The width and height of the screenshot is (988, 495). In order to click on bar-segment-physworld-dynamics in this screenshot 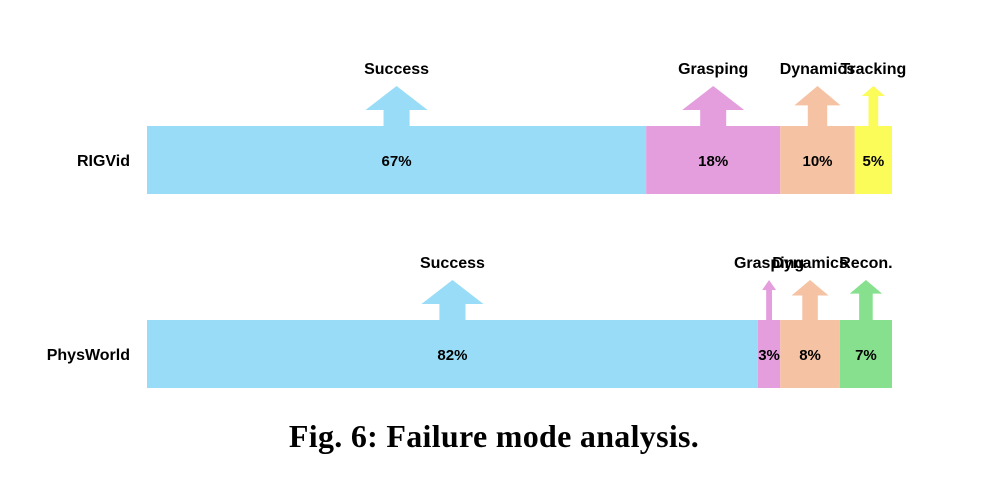, I will do `click(810, 354)`.